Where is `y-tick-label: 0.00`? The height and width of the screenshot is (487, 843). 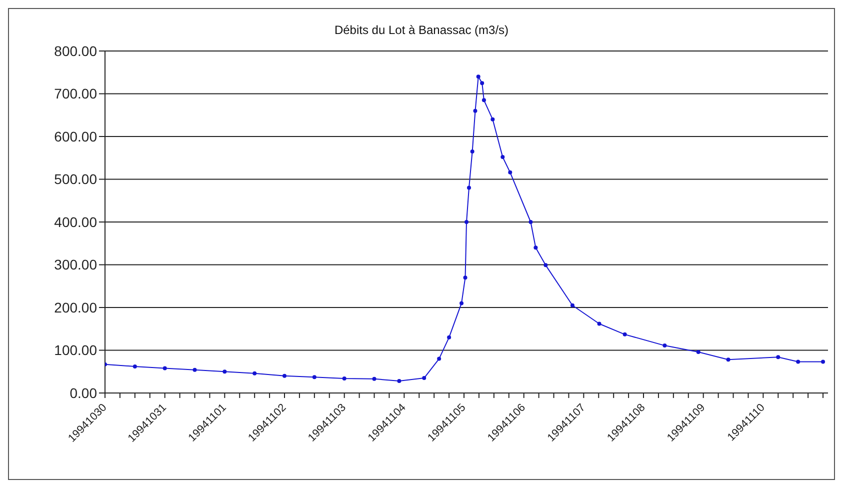
y-tick-label: 0.00 is located at coordinates (84, 392).